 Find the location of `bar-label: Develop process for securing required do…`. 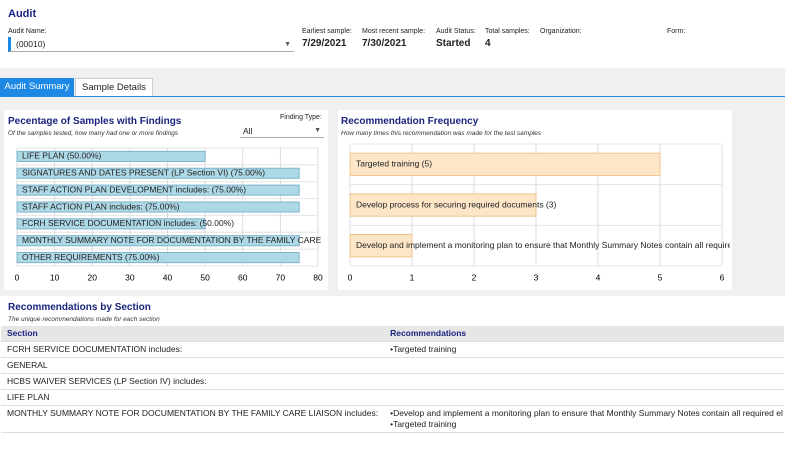

bar-label: Develop process for securing required do… is located at coordinates (456, 204).